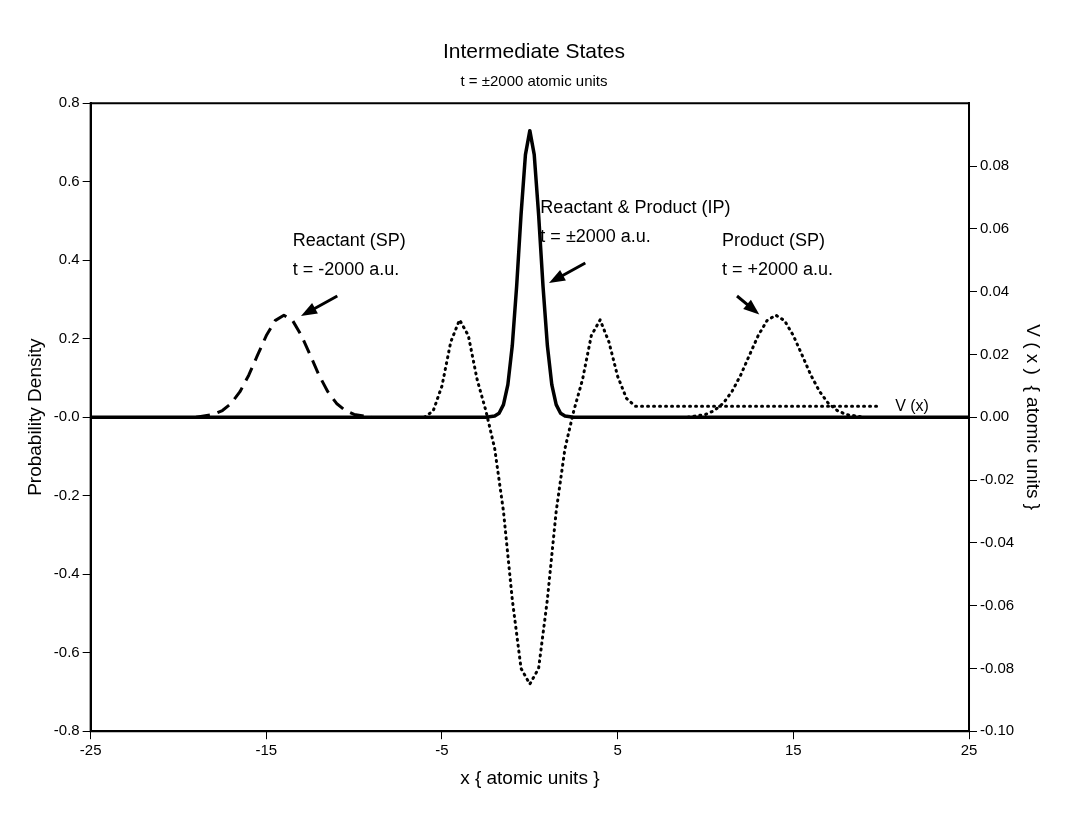 The height and width of the screenshot is (814, 1068). I want to click on annotation: Product (SP) t = +2000 a.u., so click(777, 255).